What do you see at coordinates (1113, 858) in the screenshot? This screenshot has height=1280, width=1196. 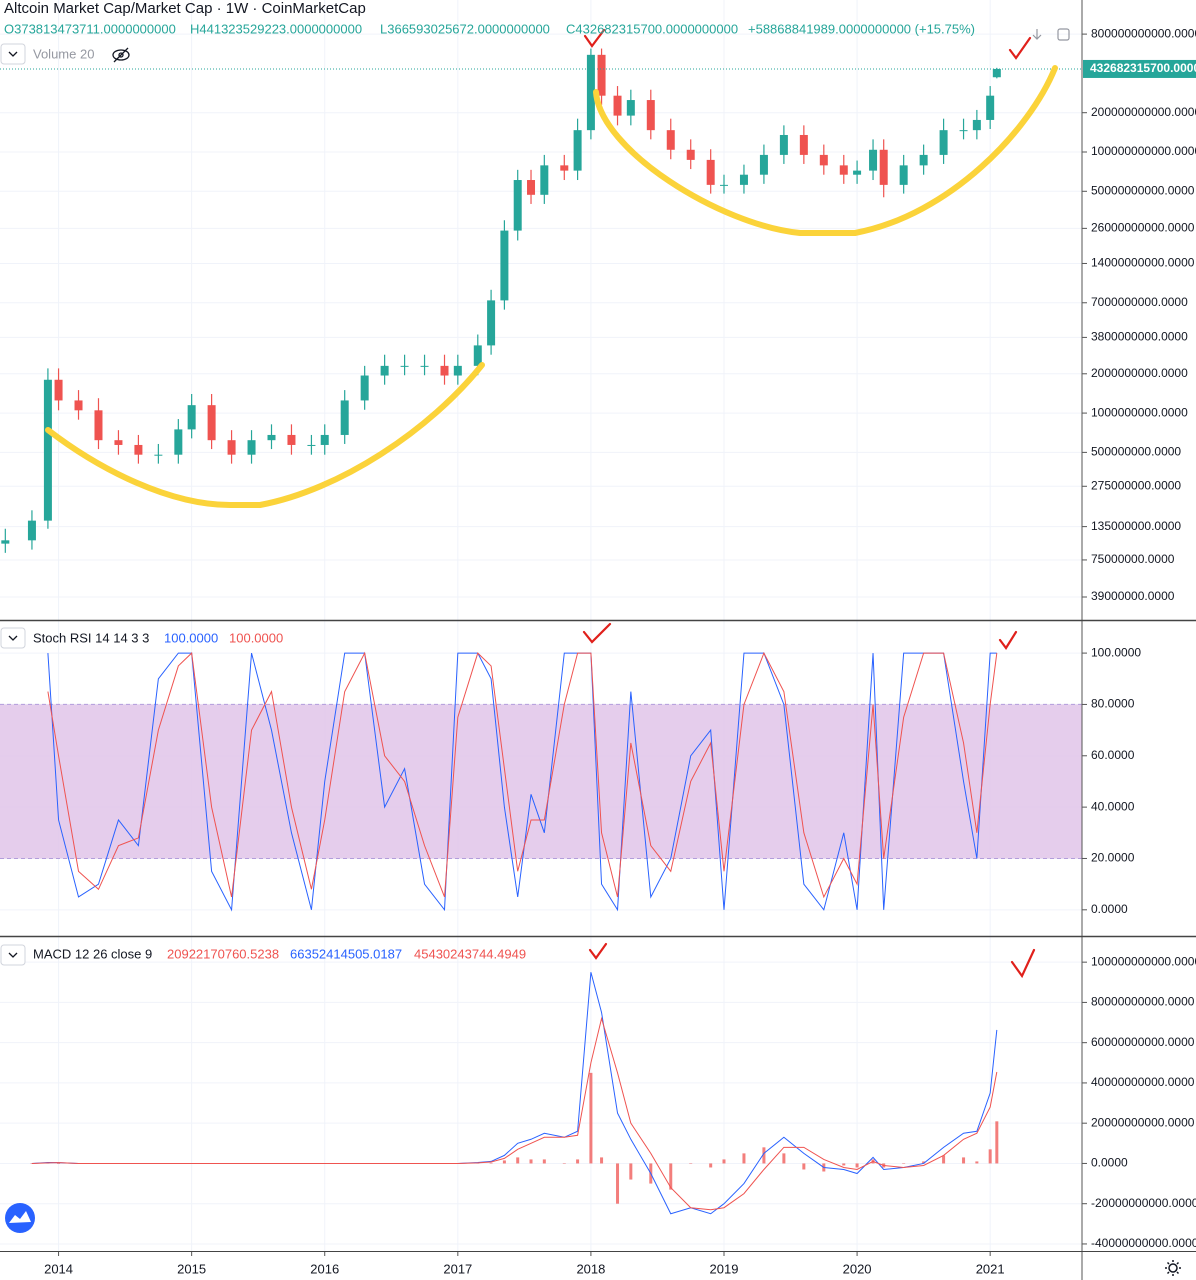 I see `y-tick-label: 20.0000` at bounding box center [1113, 858].